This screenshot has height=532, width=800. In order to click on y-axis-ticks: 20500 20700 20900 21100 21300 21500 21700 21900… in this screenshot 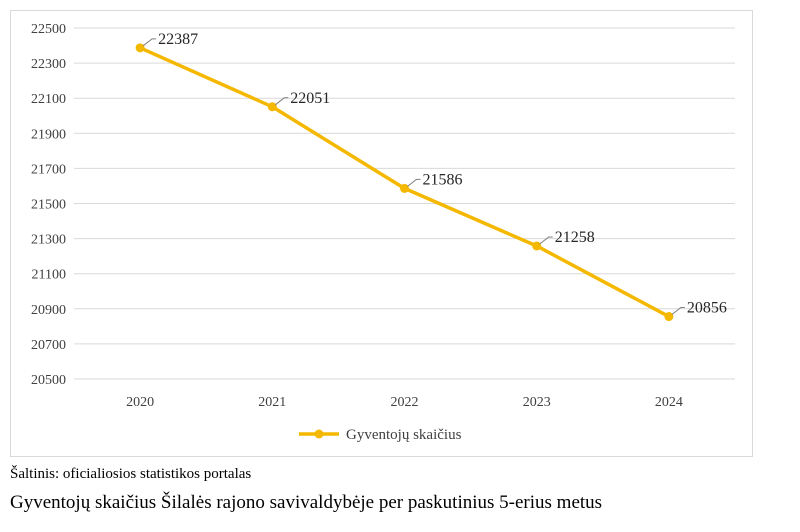, I will do `click(48, 205)`.